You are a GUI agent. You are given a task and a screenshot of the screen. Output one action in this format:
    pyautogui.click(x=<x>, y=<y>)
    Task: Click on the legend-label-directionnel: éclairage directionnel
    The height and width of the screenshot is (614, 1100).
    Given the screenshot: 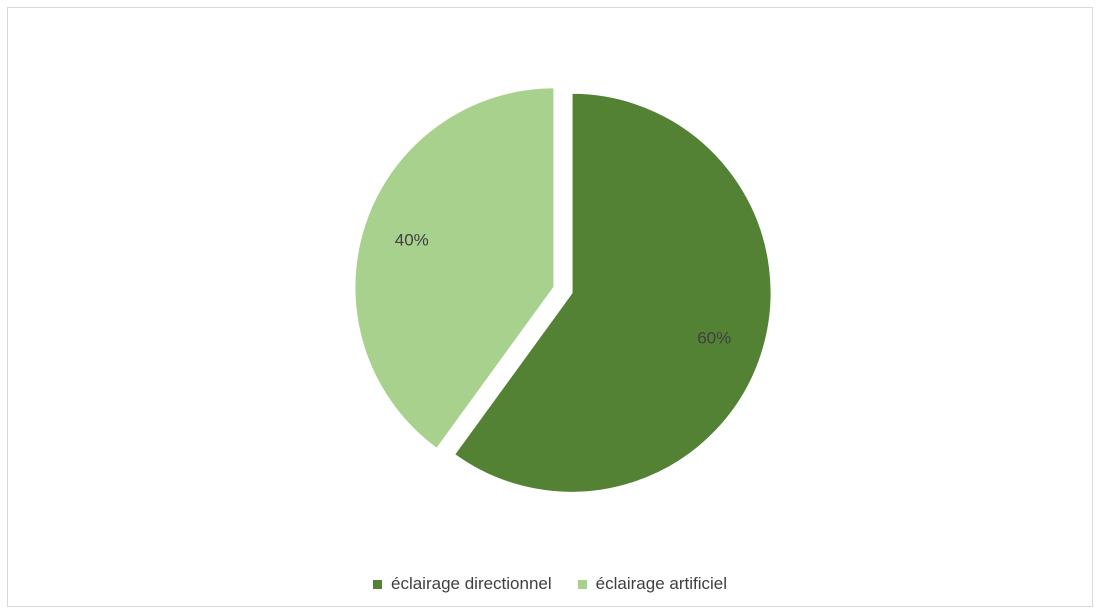 What is the action you would take?
    pyautogui.click(x=471, y=583)
    